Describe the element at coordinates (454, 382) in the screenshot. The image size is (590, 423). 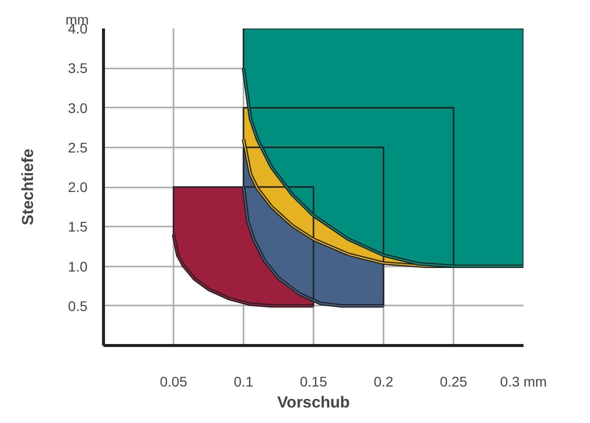
I see `x-tick-label: 0.25` at that location.